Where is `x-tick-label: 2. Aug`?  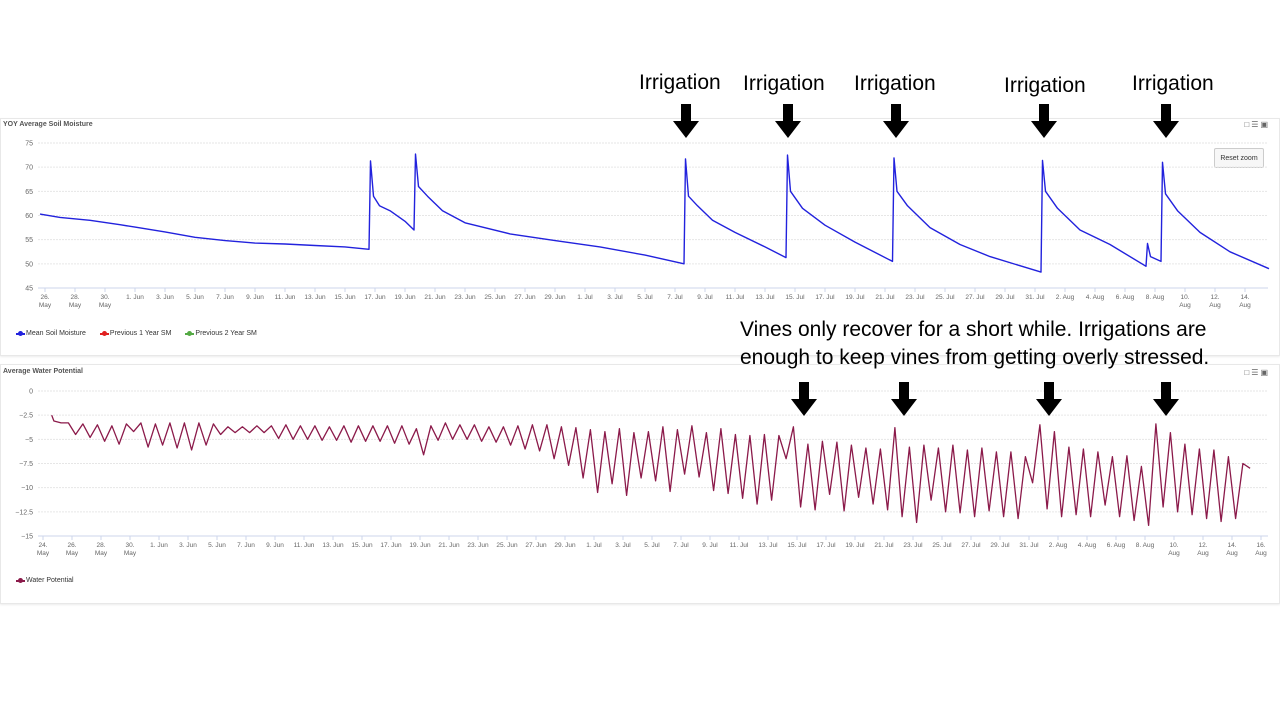
x-tick-label: 2. Aug is located at coordinates (1065, 297).